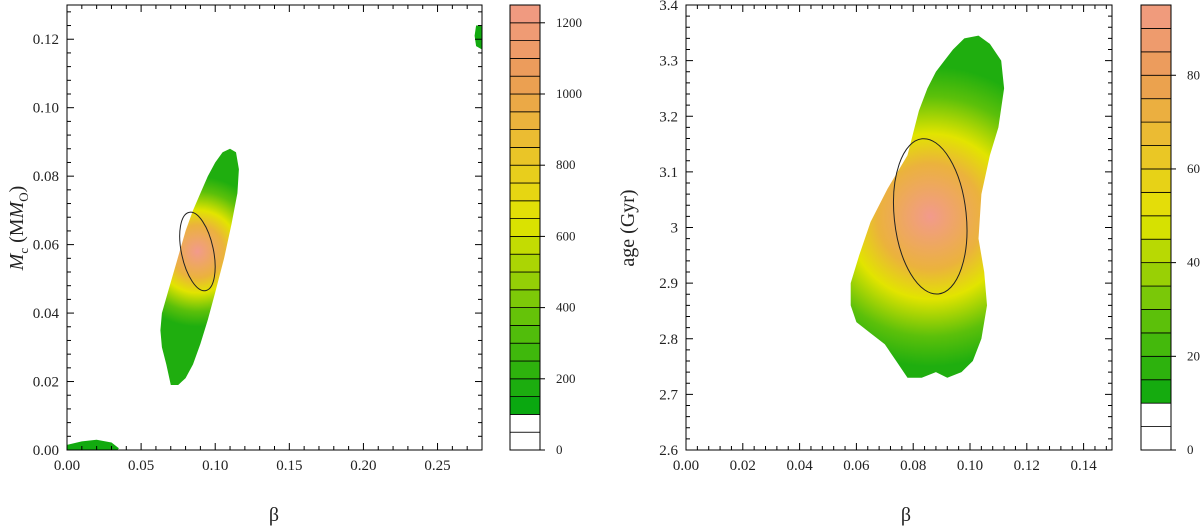 Image resolution: width=1200 pixels, height=531 pixels. What do you see at coordinates (17, 233) in the screenshot?
I see `y-label-unit-open: (M` at bounding box center [17, 233].